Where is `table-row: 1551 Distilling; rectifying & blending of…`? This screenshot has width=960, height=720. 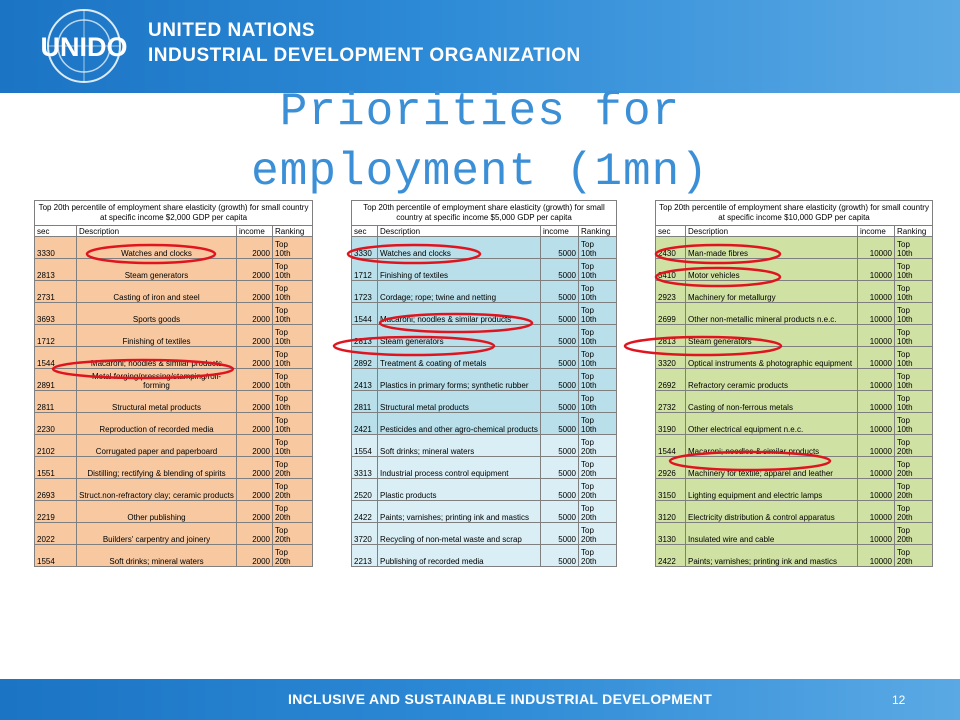 table-row: 1551 Distilling; rectifying & blending of… is located at coordinates (174, 467).